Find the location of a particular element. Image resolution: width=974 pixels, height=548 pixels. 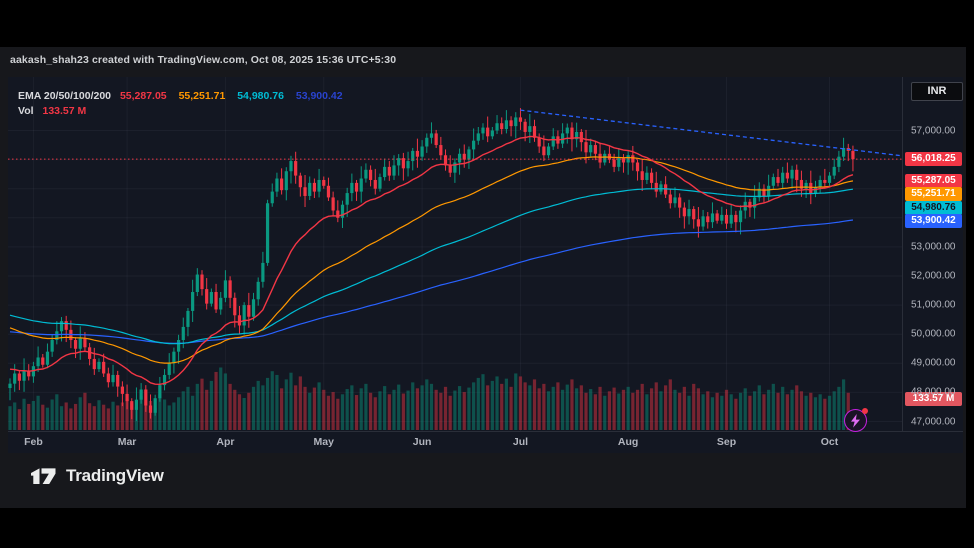

trendline is located at coordinates (710, 133).